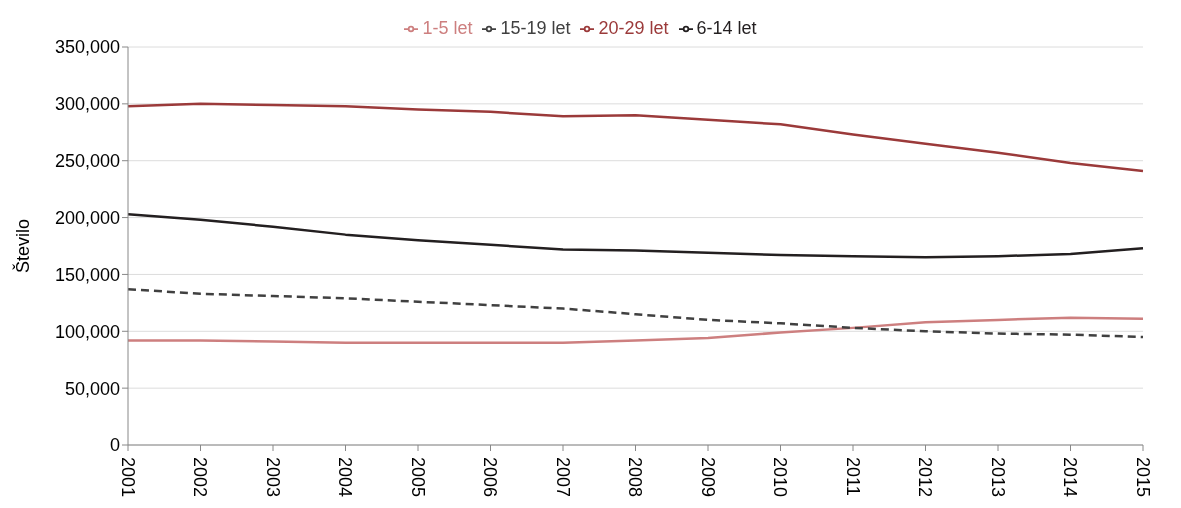 The height and width of the screenshot is (508, 1181). What do you see at coordinates (114, 445) in the screenshot?
I see `y-tick-label: 0` at bounding box center [114, 445].